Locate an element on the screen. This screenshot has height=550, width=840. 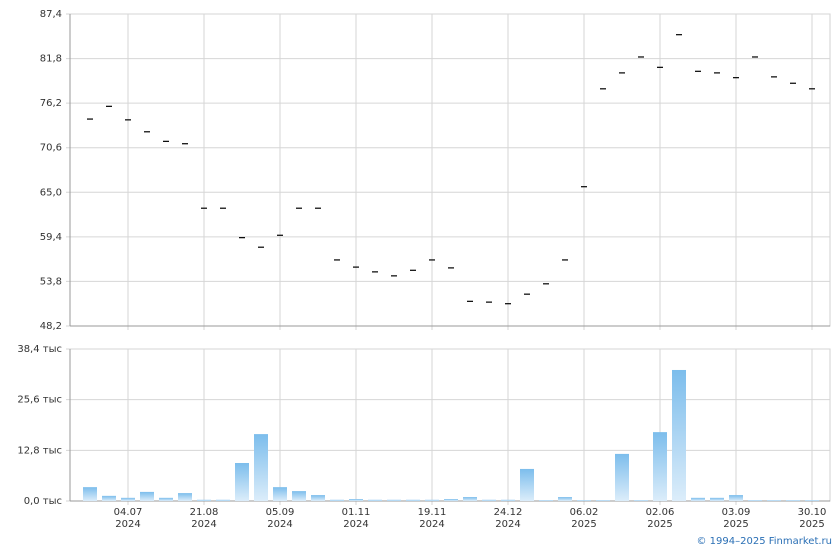
copyright: © 1994–2025 Finmarket.ru is located at coordinates (764, 541).